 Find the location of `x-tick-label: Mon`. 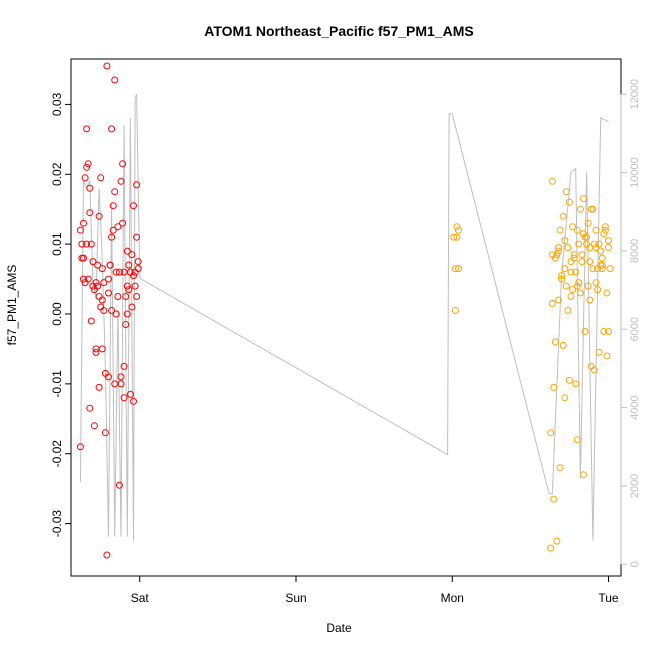

x-tick-label: Mon is located at coordinates (452, 598).